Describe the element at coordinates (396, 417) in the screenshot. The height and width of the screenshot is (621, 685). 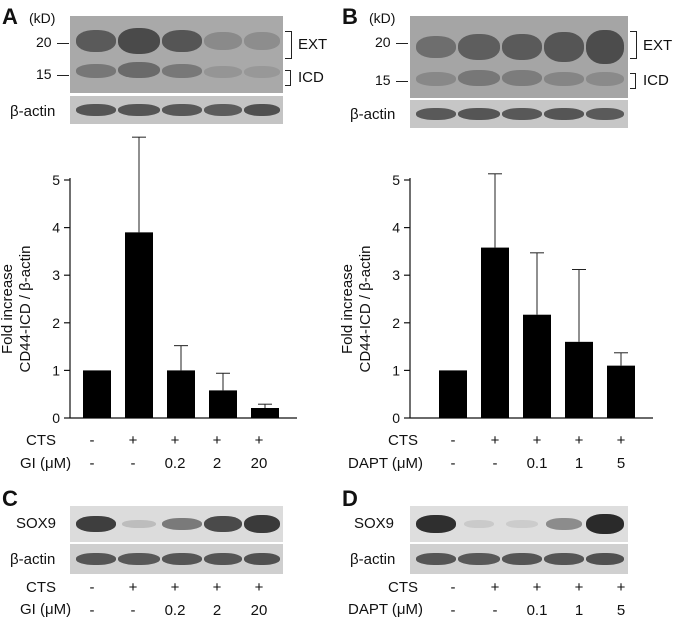
I see `chart-b-ytick-label-0: 0` at that location.